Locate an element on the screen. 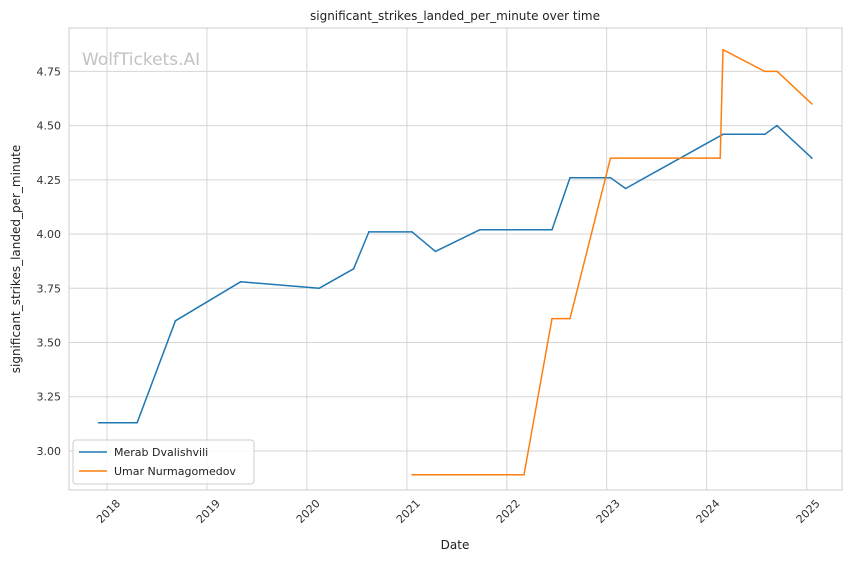  y-tick-label: 4.25 is located at coordinates (49, 180).